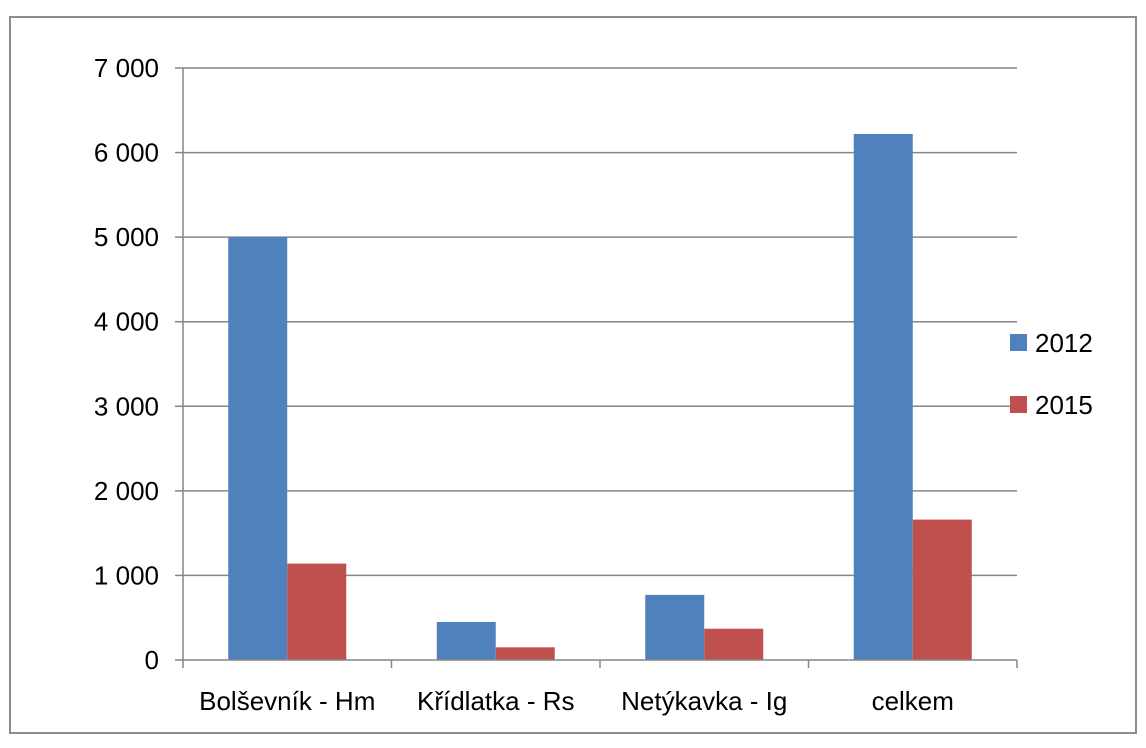  Describe the element at coordinates (287, 701) in the screenshot. I see `x-tick-label: Bolševník - Hm` at that location.